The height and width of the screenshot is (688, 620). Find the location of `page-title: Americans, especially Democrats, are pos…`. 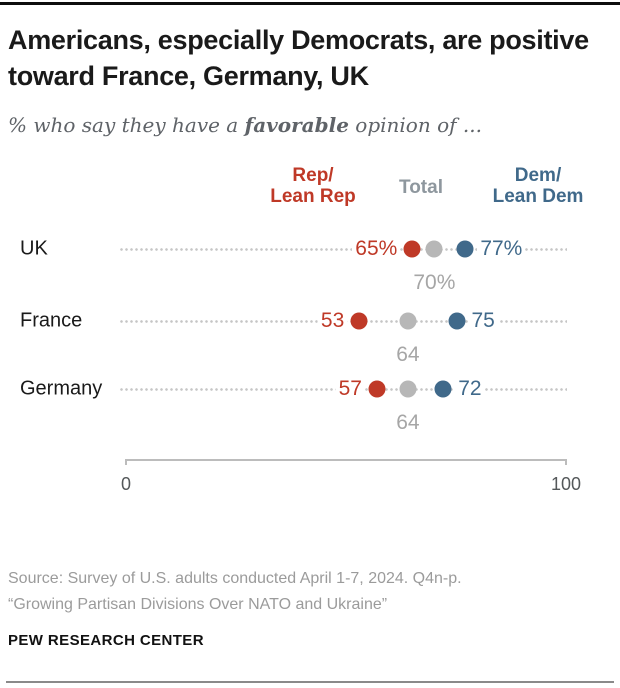

page-title: Americans, especially Democrats, are pos… is located at coordinates (298, 58).